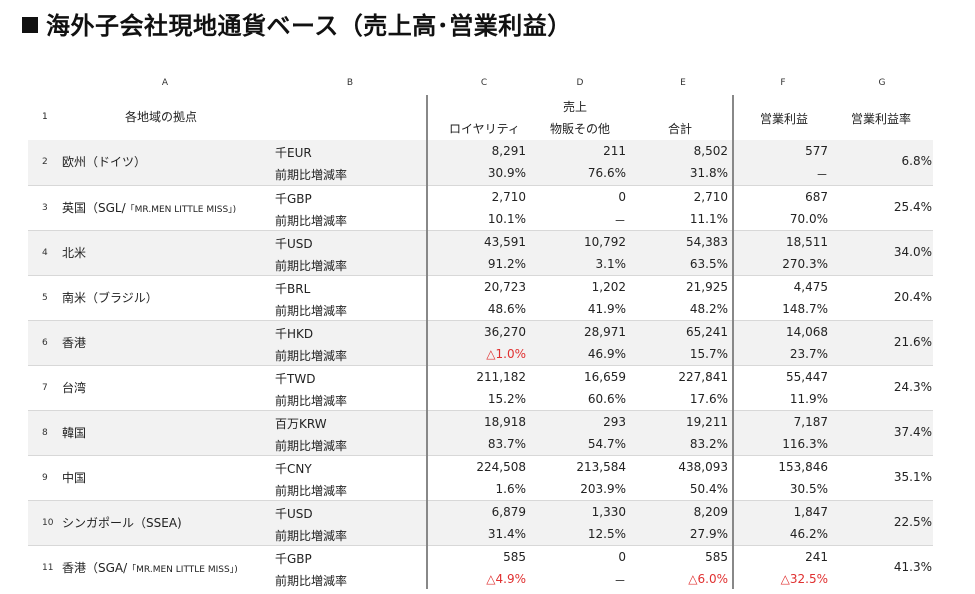  I want to click on location-label: 英国（SGL/, so click(94, 208).